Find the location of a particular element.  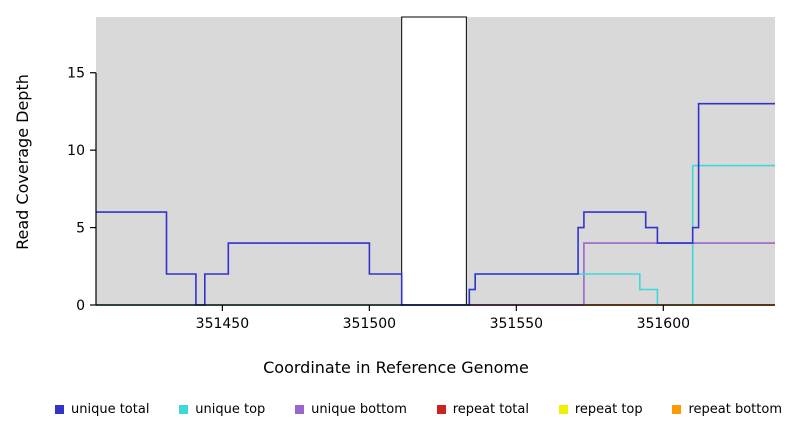

y-tick-label: 5 is located at coordinates (80, 229).